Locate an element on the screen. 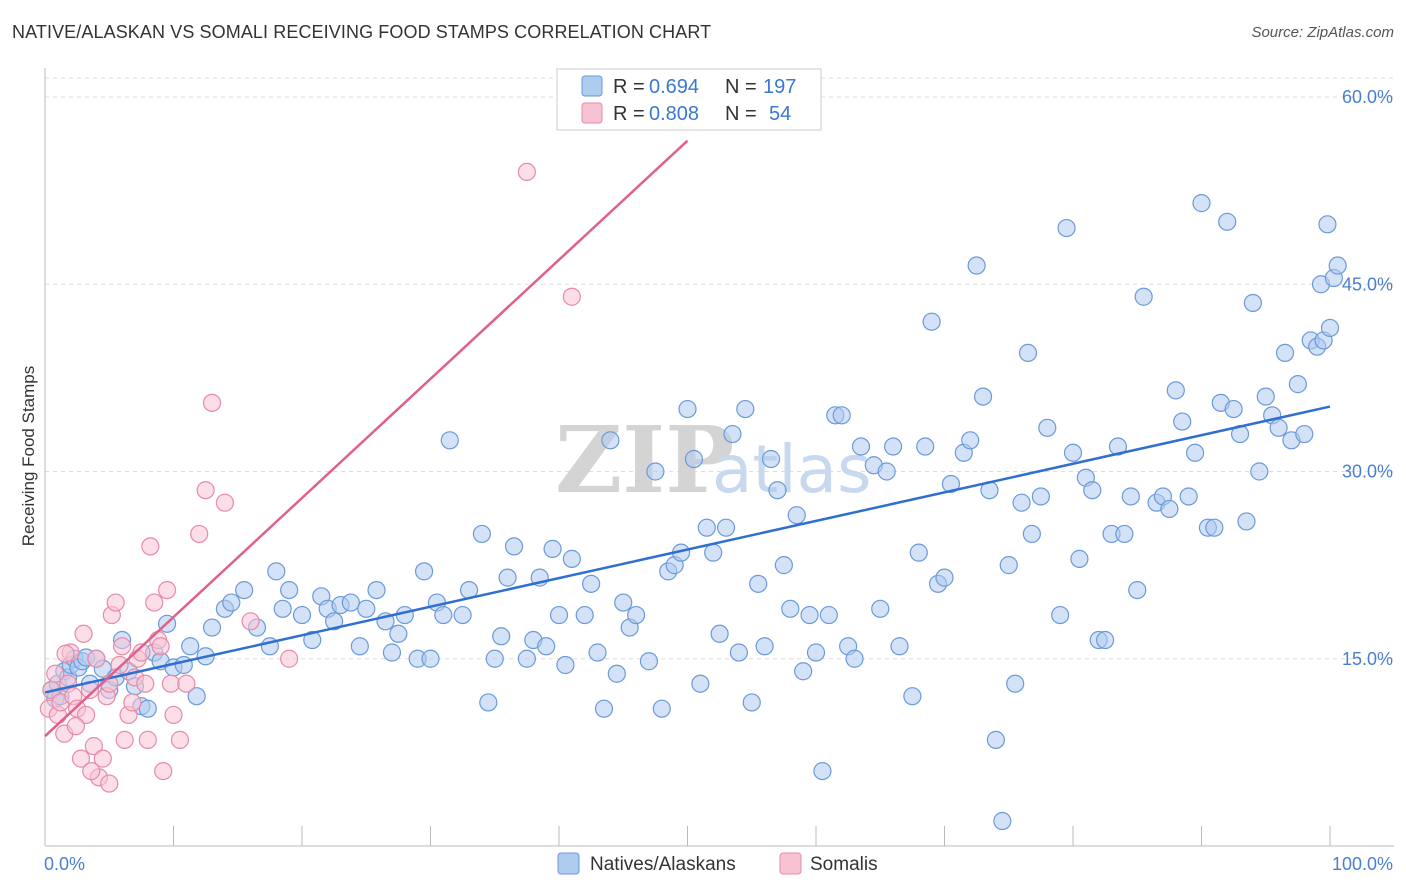  bottom-legend-swatch-pink is located at coordinates (790, 863).